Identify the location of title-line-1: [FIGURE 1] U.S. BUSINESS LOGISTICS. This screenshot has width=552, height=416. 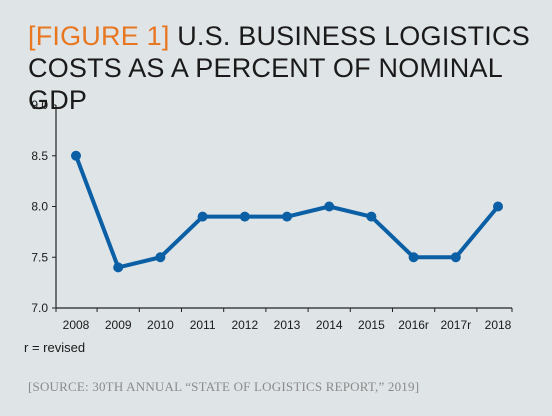
(283, 36).